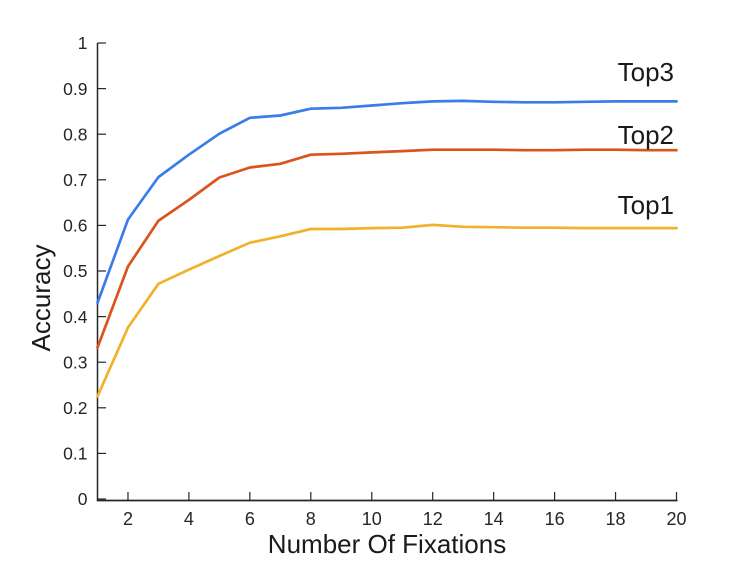 The height and width of the screenshot is (561, 747). What do you see at coordinates (41, 298) in the screenshot?
I see `y-axis-label: Accuracy` at bounding box center [41, 298].